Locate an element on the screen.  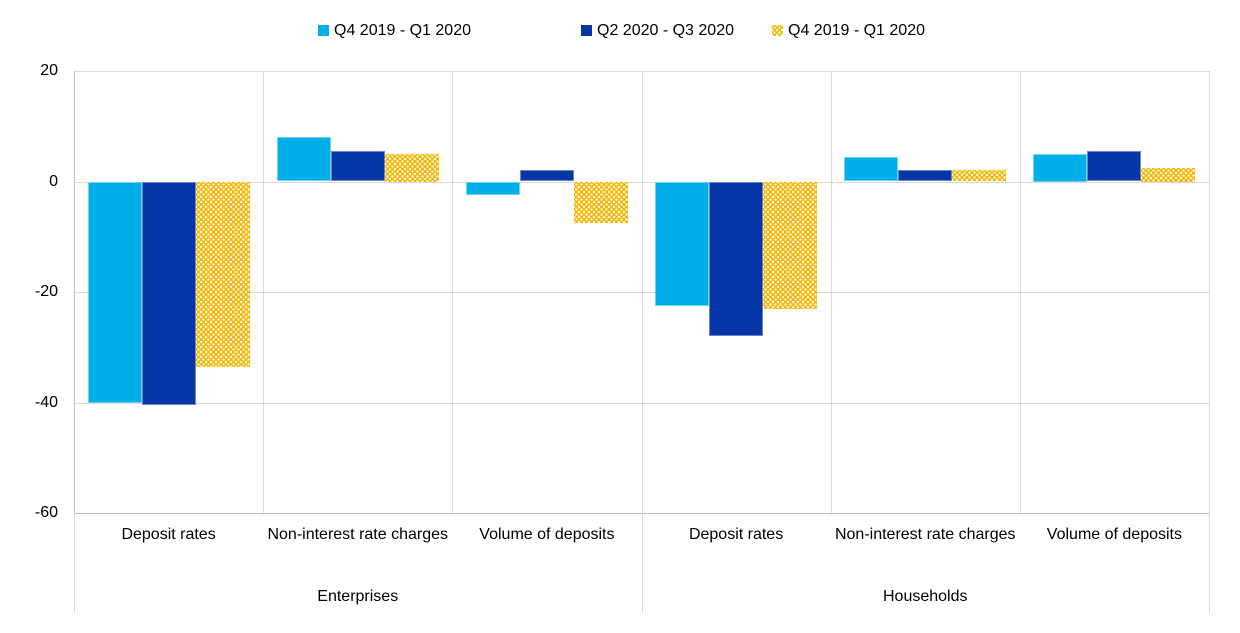
y-axis-line is located at coordinates (74, 292).